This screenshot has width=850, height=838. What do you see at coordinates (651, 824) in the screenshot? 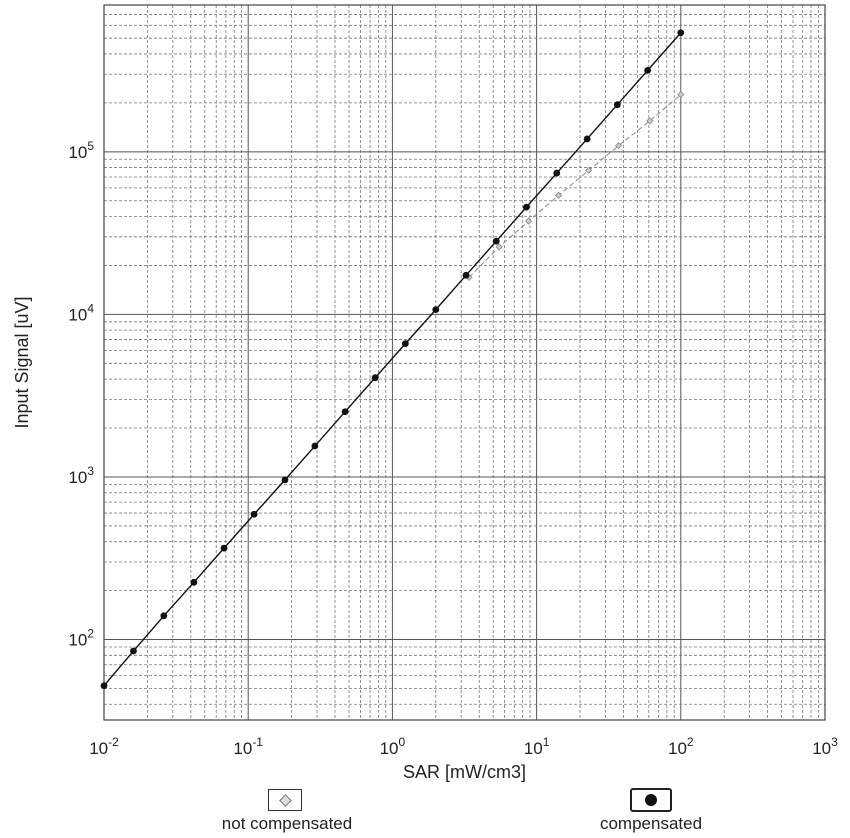
I see `legend-label-compensated: compensated` at bounding box center [651, 824].